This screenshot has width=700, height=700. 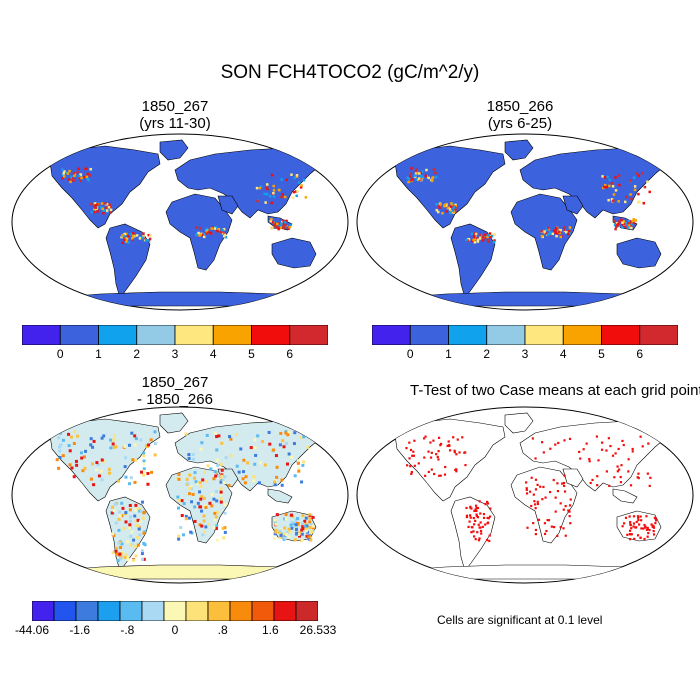 I want to click on continent-arabia, so click(x=573, y=205).